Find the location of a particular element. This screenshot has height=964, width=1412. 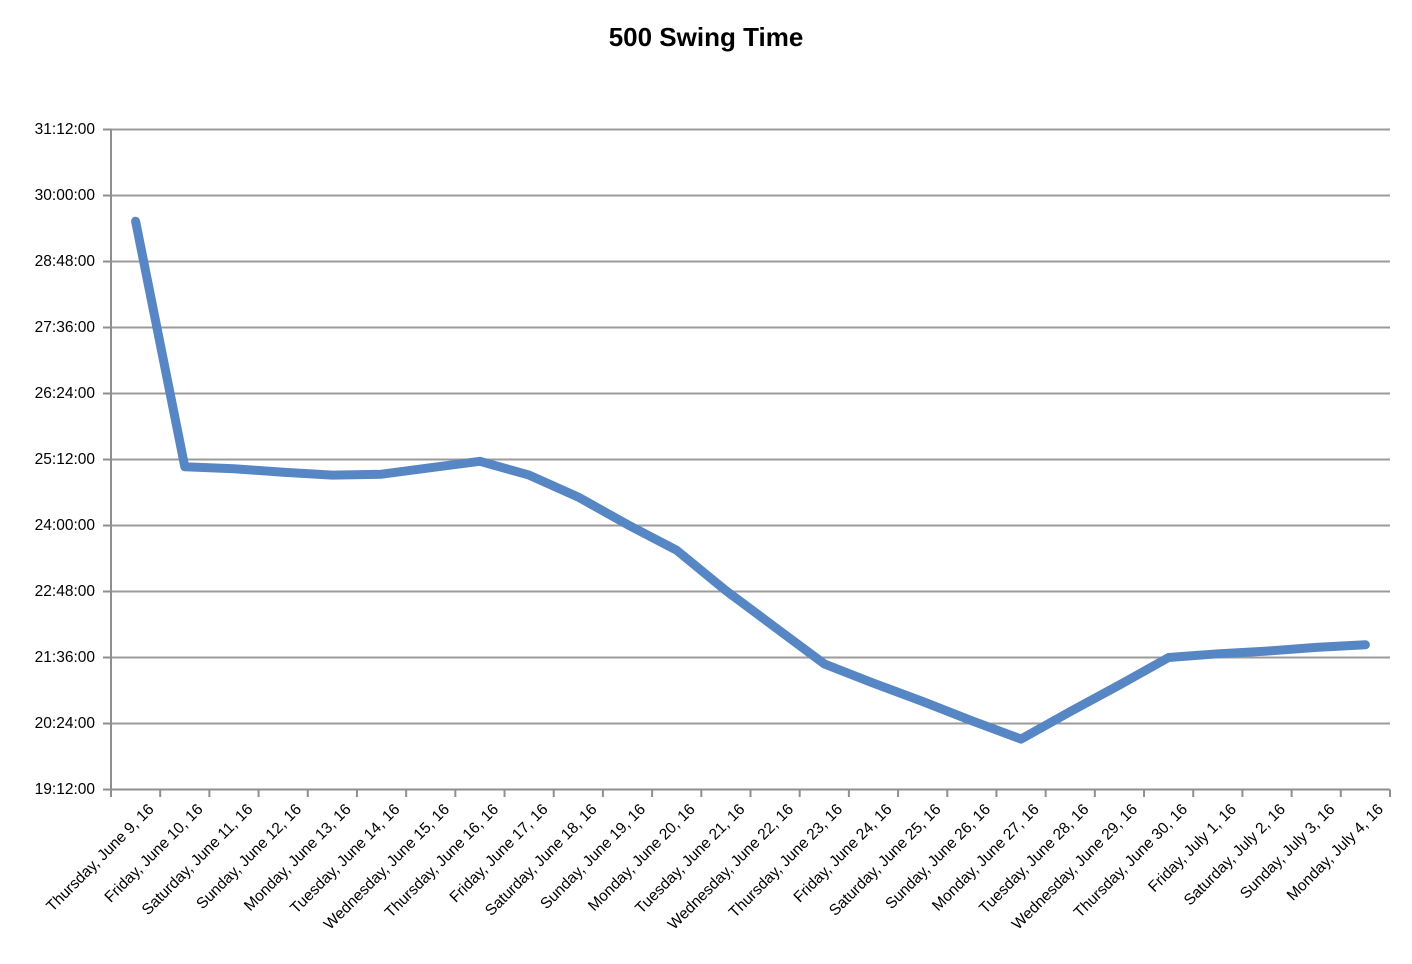

y-axis-tick-label: 20:24:00 is located at coordinates (64, 723).